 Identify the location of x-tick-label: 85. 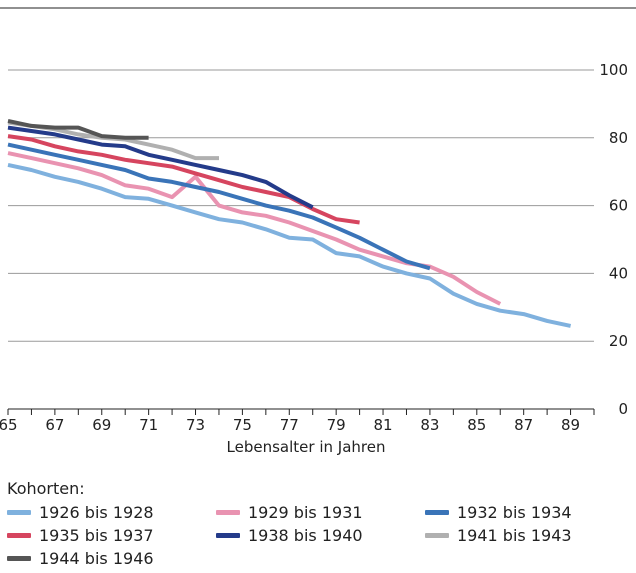
(476, 425).